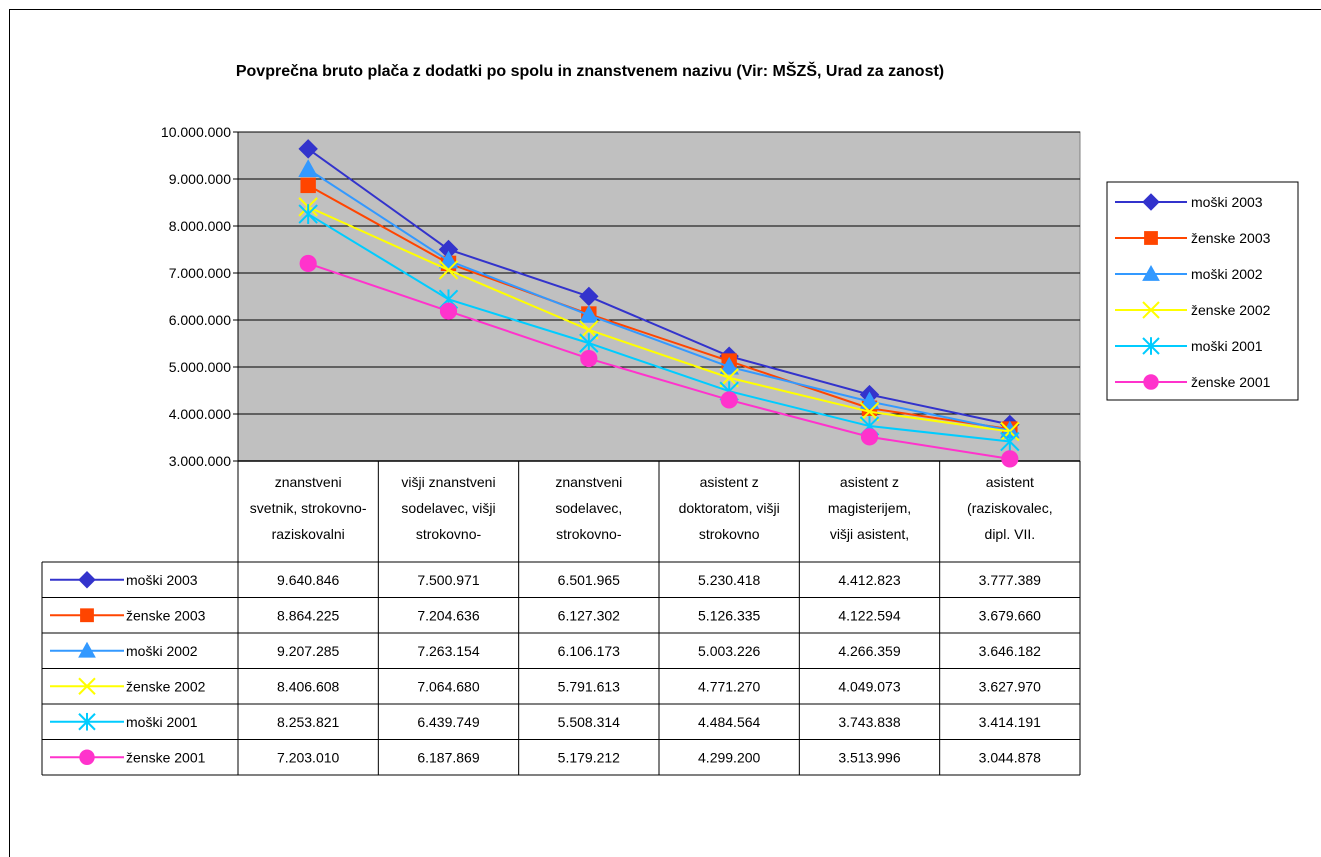 The width and height of the screenshot is (1321, 857). I want to click on legend-label: moški 2001, so click(1227, 346).